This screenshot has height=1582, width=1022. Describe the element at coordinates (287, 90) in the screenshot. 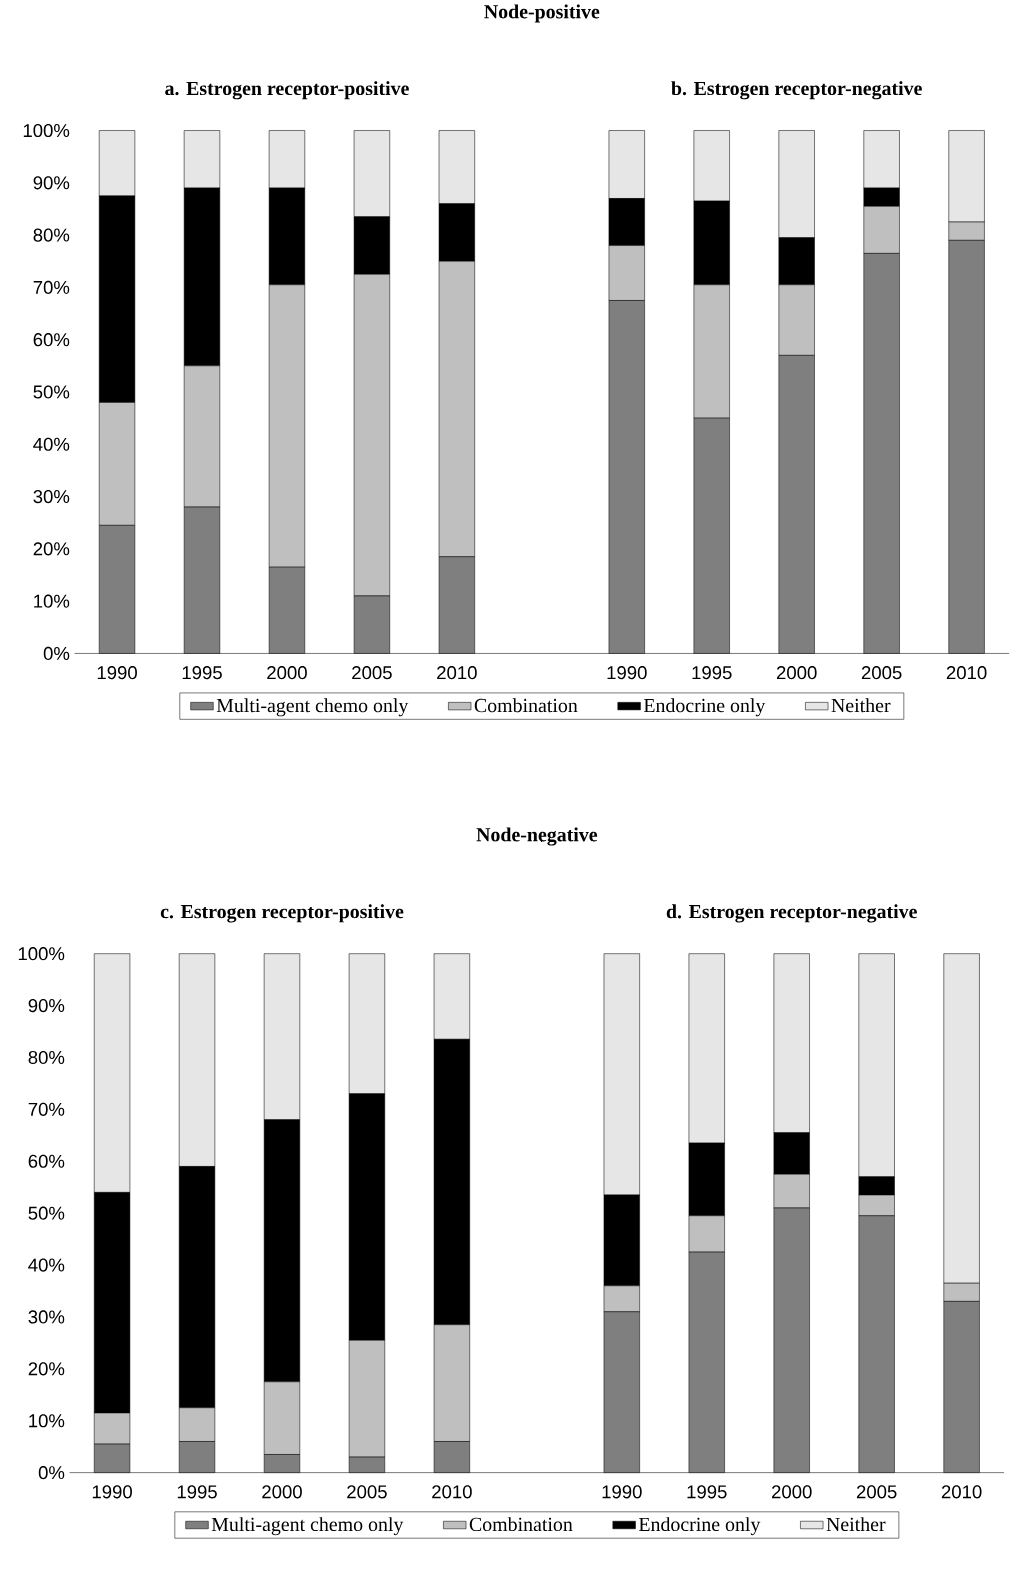

I see `text: a. Estrogen receptor-positive` at that location.